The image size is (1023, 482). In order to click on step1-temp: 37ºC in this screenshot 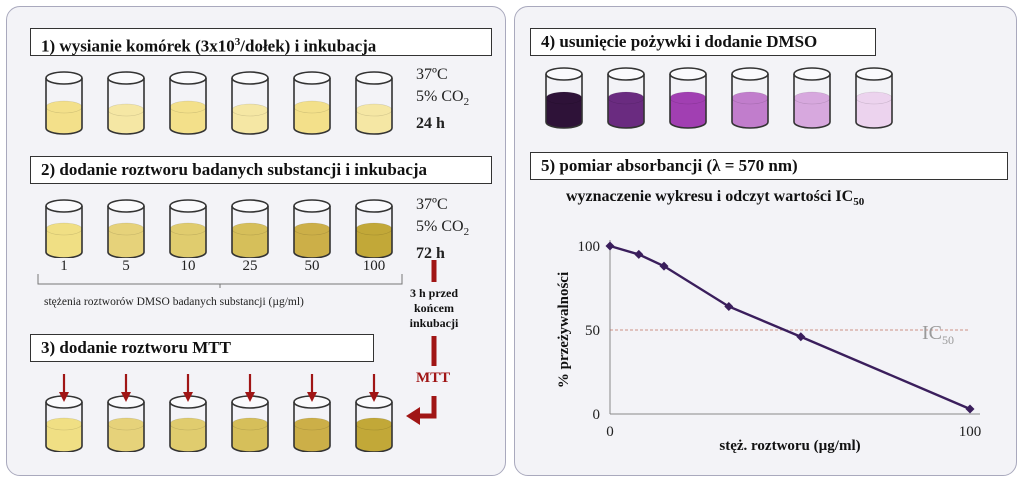, I will do `click(432, 74)`.